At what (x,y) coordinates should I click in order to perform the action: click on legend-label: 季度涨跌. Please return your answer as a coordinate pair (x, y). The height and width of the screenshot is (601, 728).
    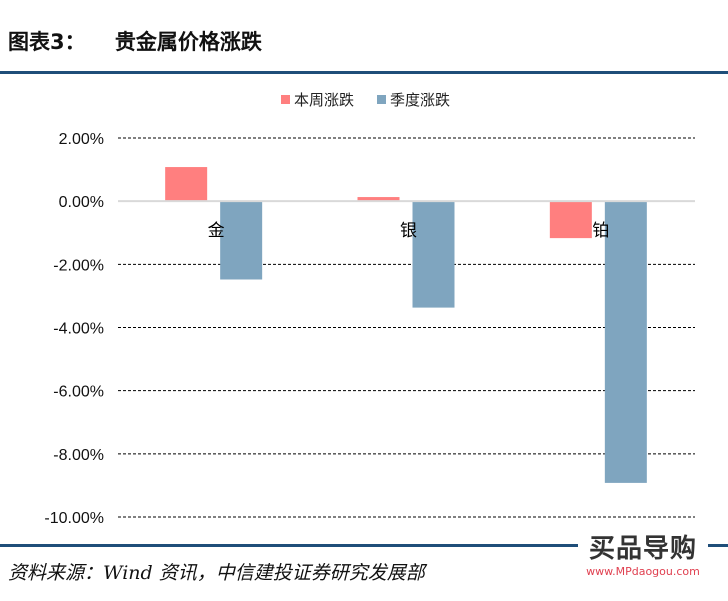
    Looking at the image, I should click on (420, 100).